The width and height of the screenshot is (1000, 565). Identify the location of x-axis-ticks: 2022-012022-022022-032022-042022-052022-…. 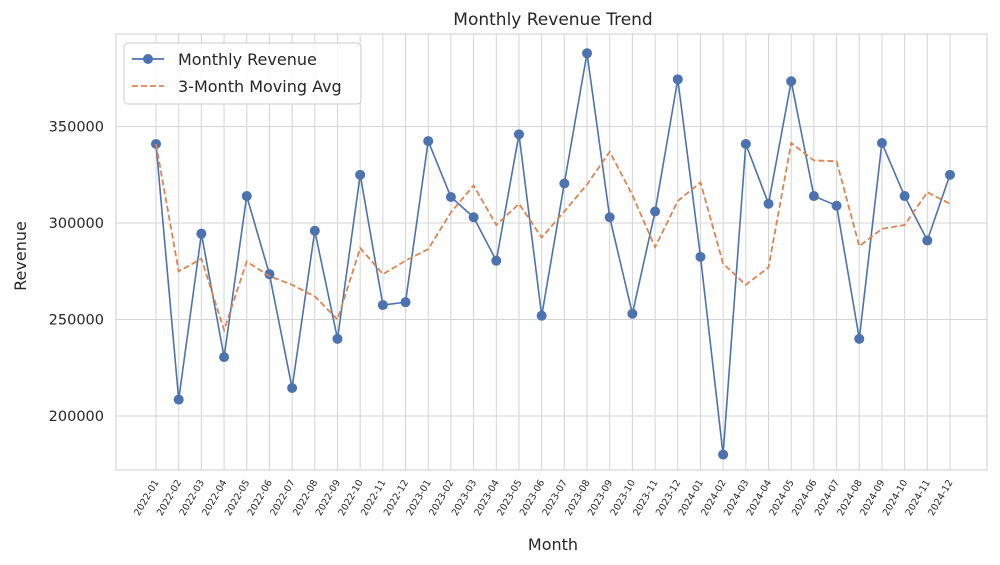
(543, 498).